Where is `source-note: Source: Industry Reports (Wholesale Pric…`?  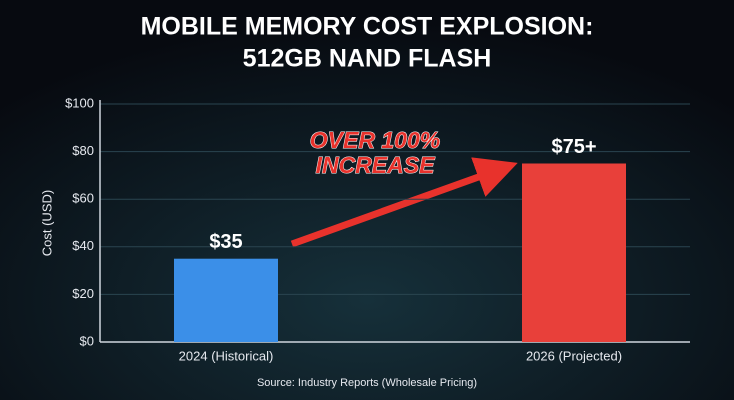 source-note: Source: Industry Reports (Wholesale Pric… is located at coordinates (367, 383).